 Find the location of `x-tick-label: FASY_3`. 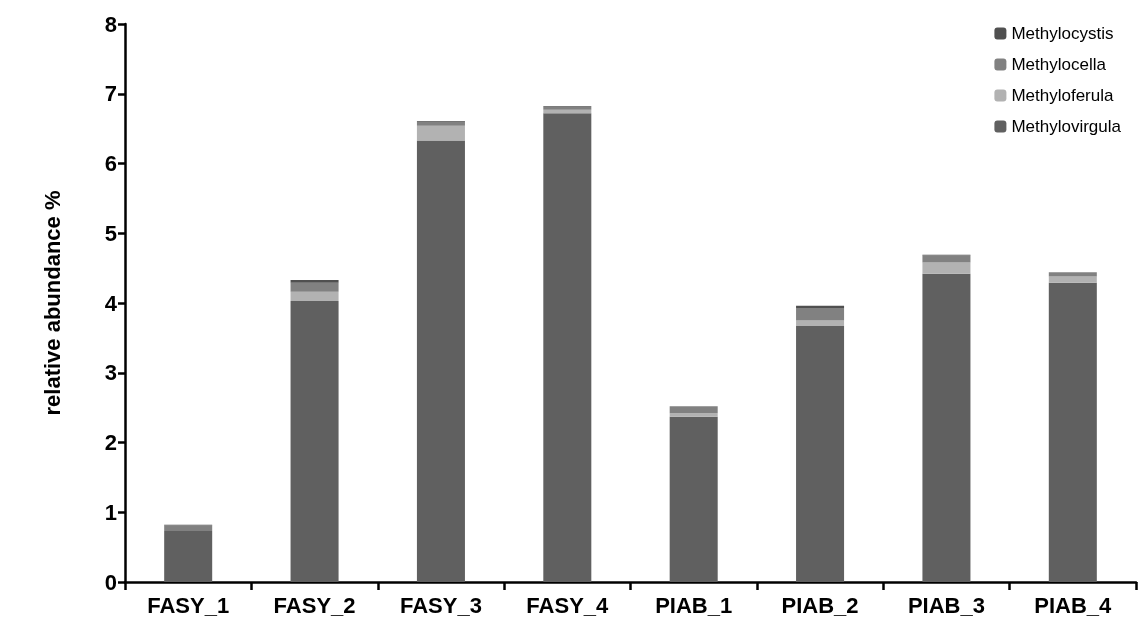

x-tick-label: FASY_3 is located at coordinates (440, 605).